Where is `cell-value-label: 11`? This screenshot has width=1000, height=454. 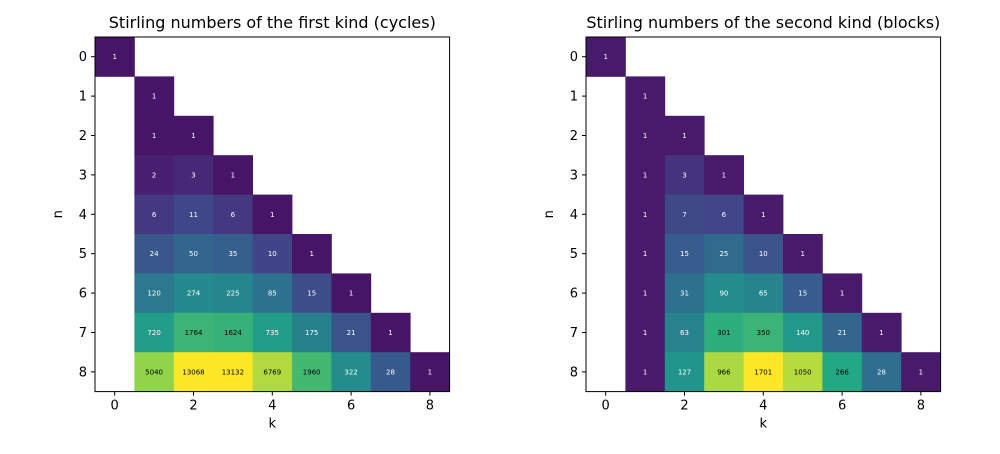 cell-value-label: 11 is located at coordinates (193, 215).